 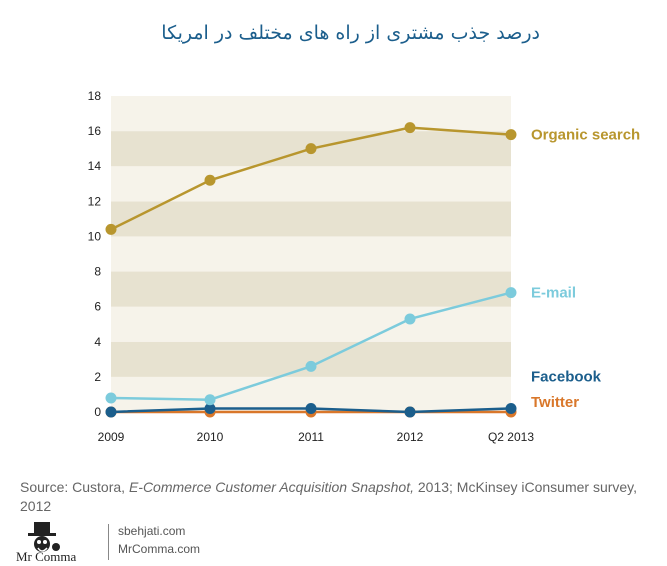 I want to click on footer-branding: Mr Comma sbehjati.com MrComma.com, so click(x=166, y=542).